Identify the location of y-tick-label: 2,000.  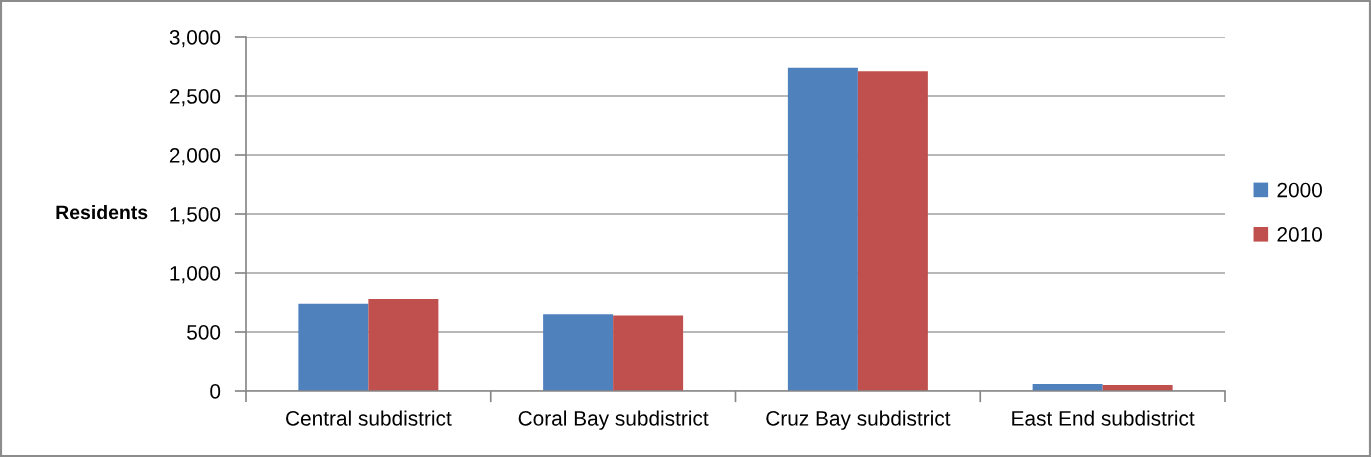
(195, 157).